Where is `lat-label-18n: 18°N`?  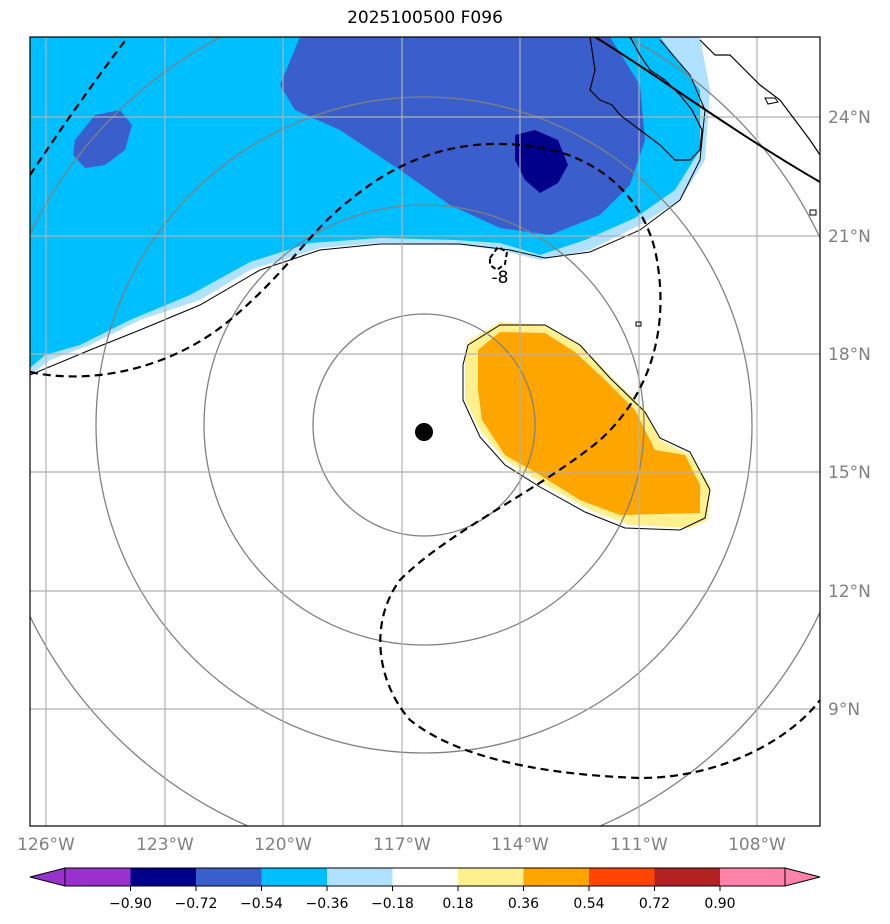 lat-label-18n: 18°N is located at coordinates (849, 355).